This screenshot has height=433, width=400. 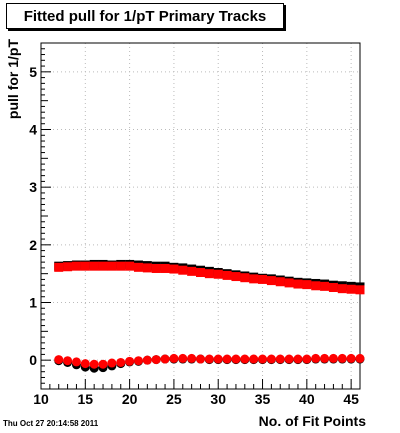 What do you see at coordinates (33, 130) in the screenshot?
I see `y-tick-label: 4` at bounding box center [33, 130].